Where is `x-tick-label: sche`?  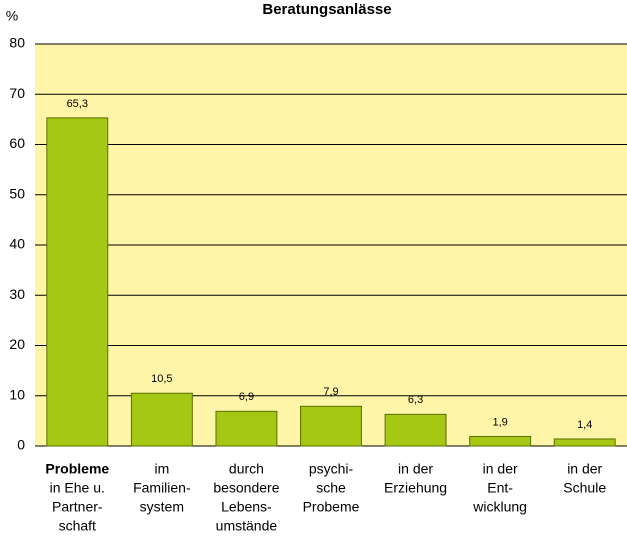
x-tick-label: sche is located at coordinates (331, 488).